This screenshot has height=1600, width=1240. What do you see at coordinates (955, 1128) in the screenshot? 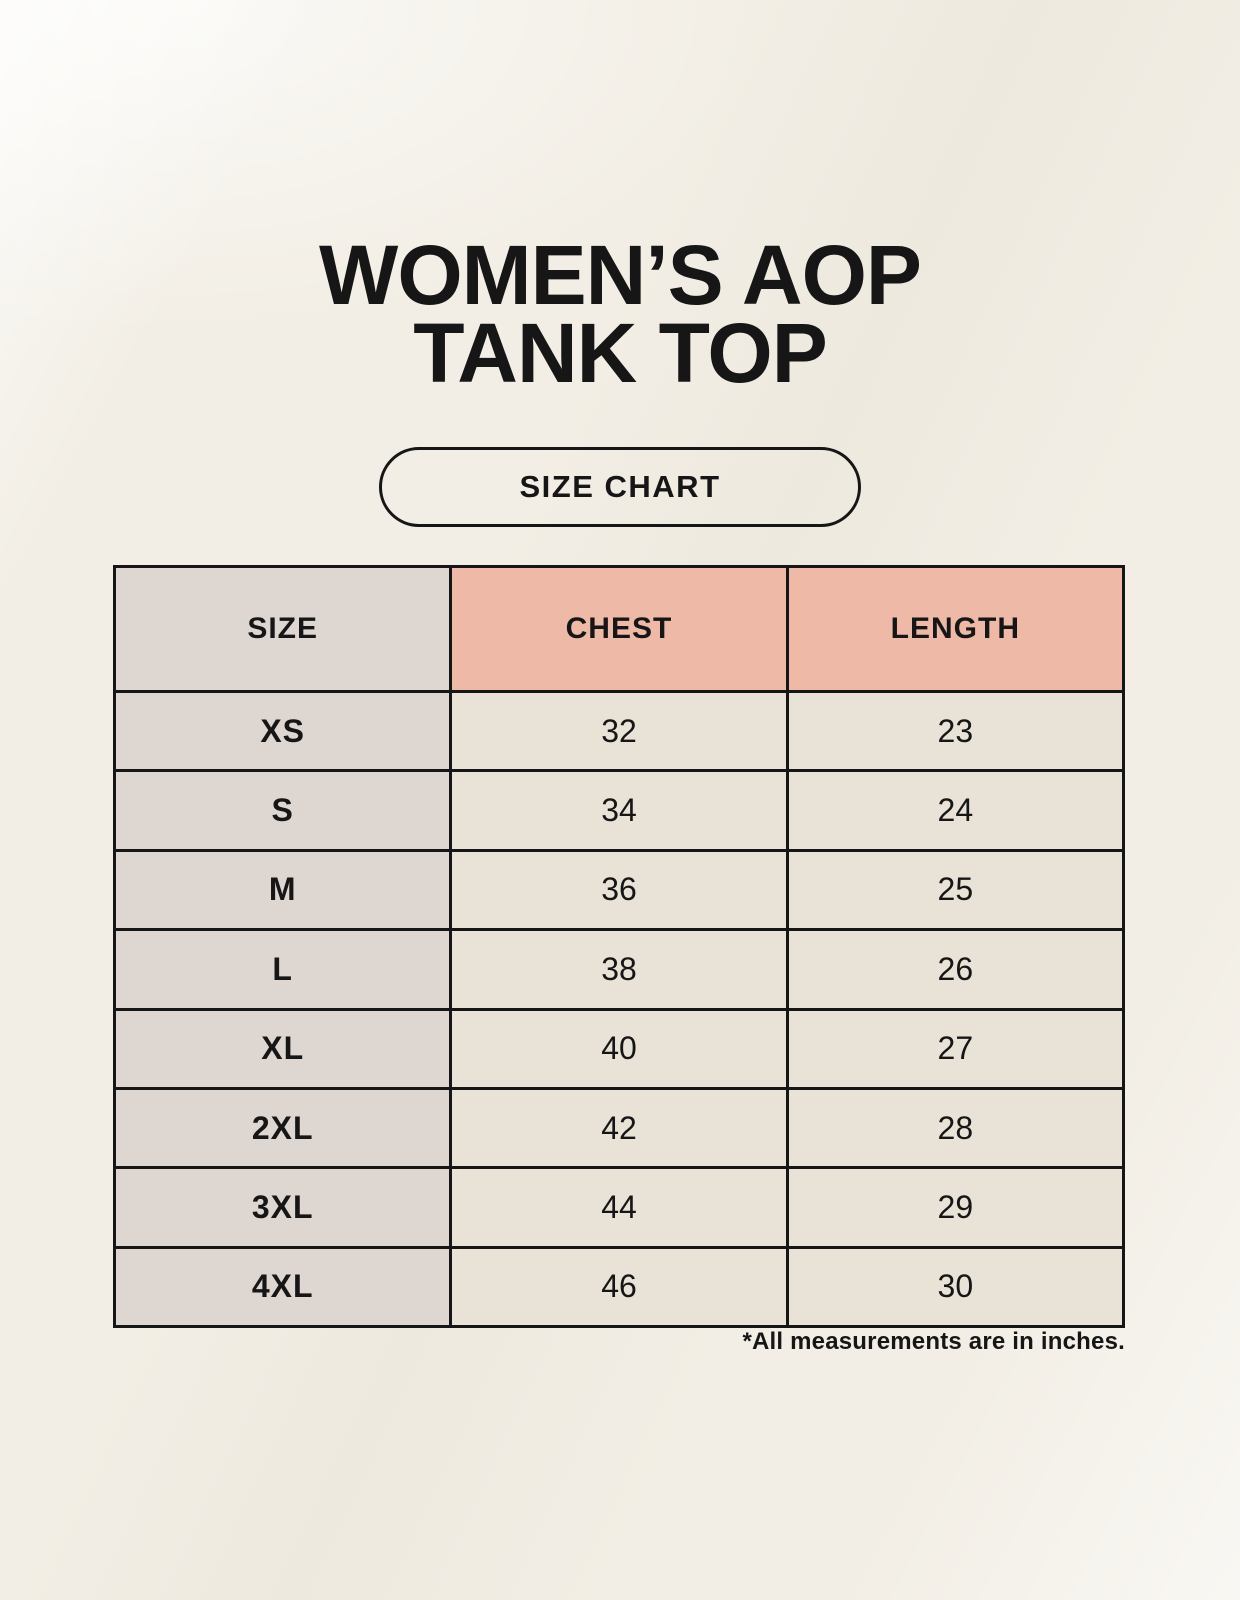
I see `length-value-cell: 28` at bounding box center [955, 1128].